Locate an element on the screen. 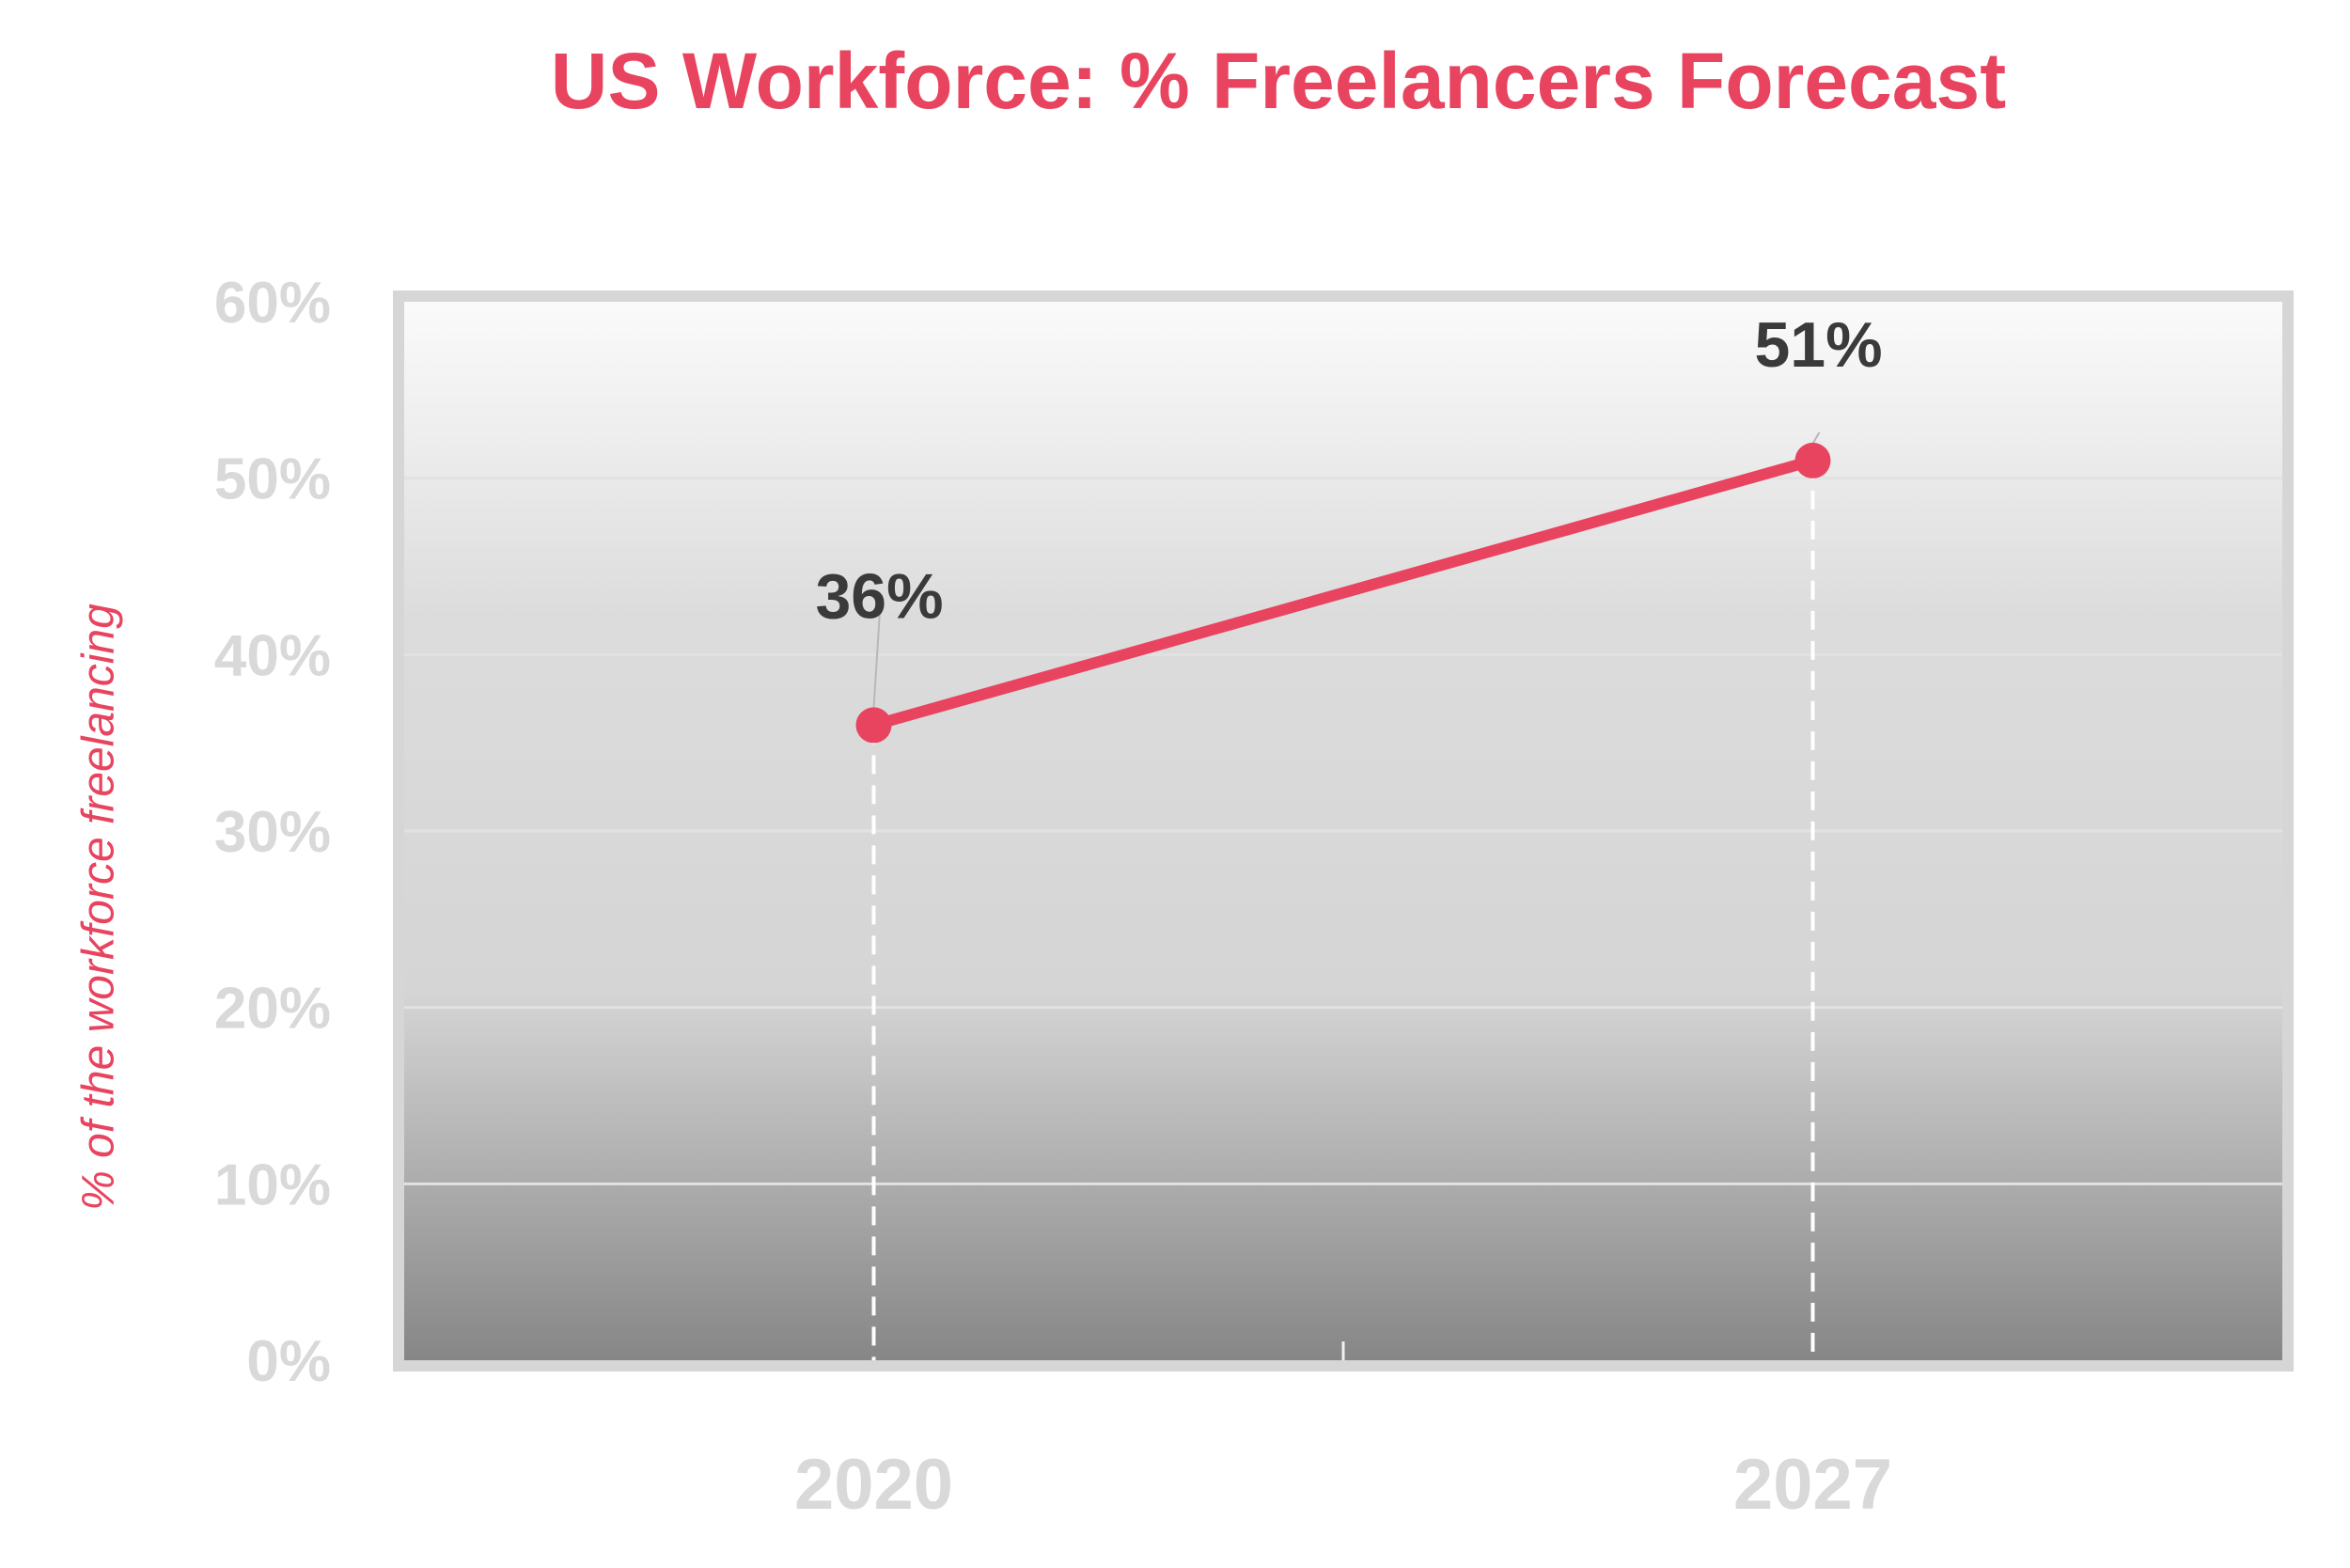  series-freelancers is located at coordinates (1343, 592).